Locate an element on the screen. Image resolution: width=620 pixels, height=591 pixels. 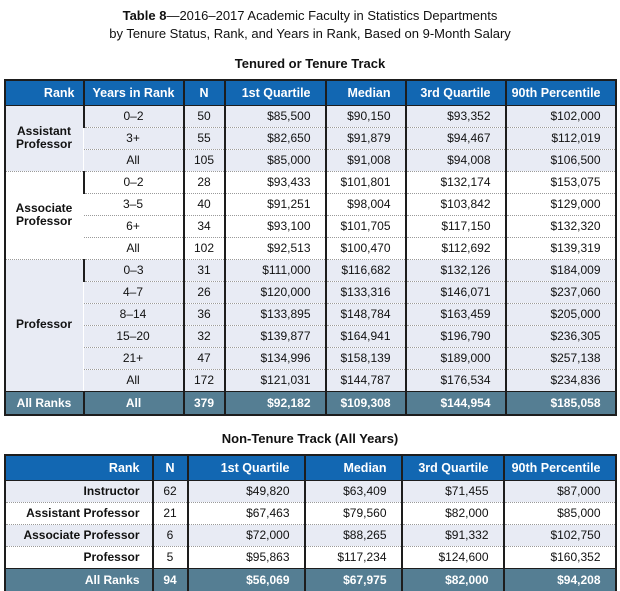
n-cell: 94 is located at coordinates (169, 579).